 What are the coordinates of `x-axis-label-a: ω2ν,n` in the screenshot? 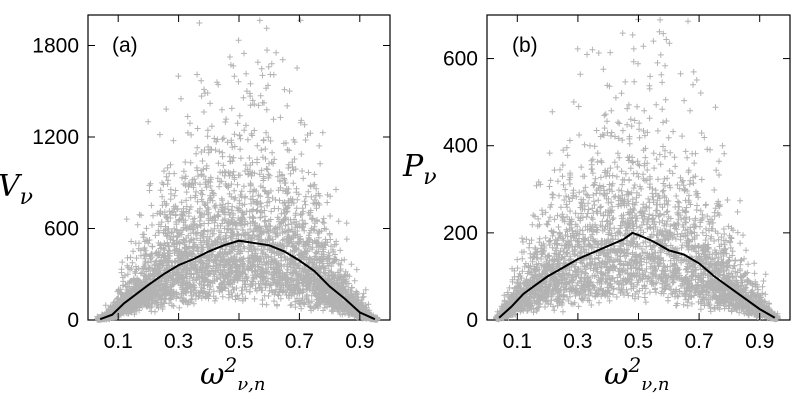 It's located at (232, 374).